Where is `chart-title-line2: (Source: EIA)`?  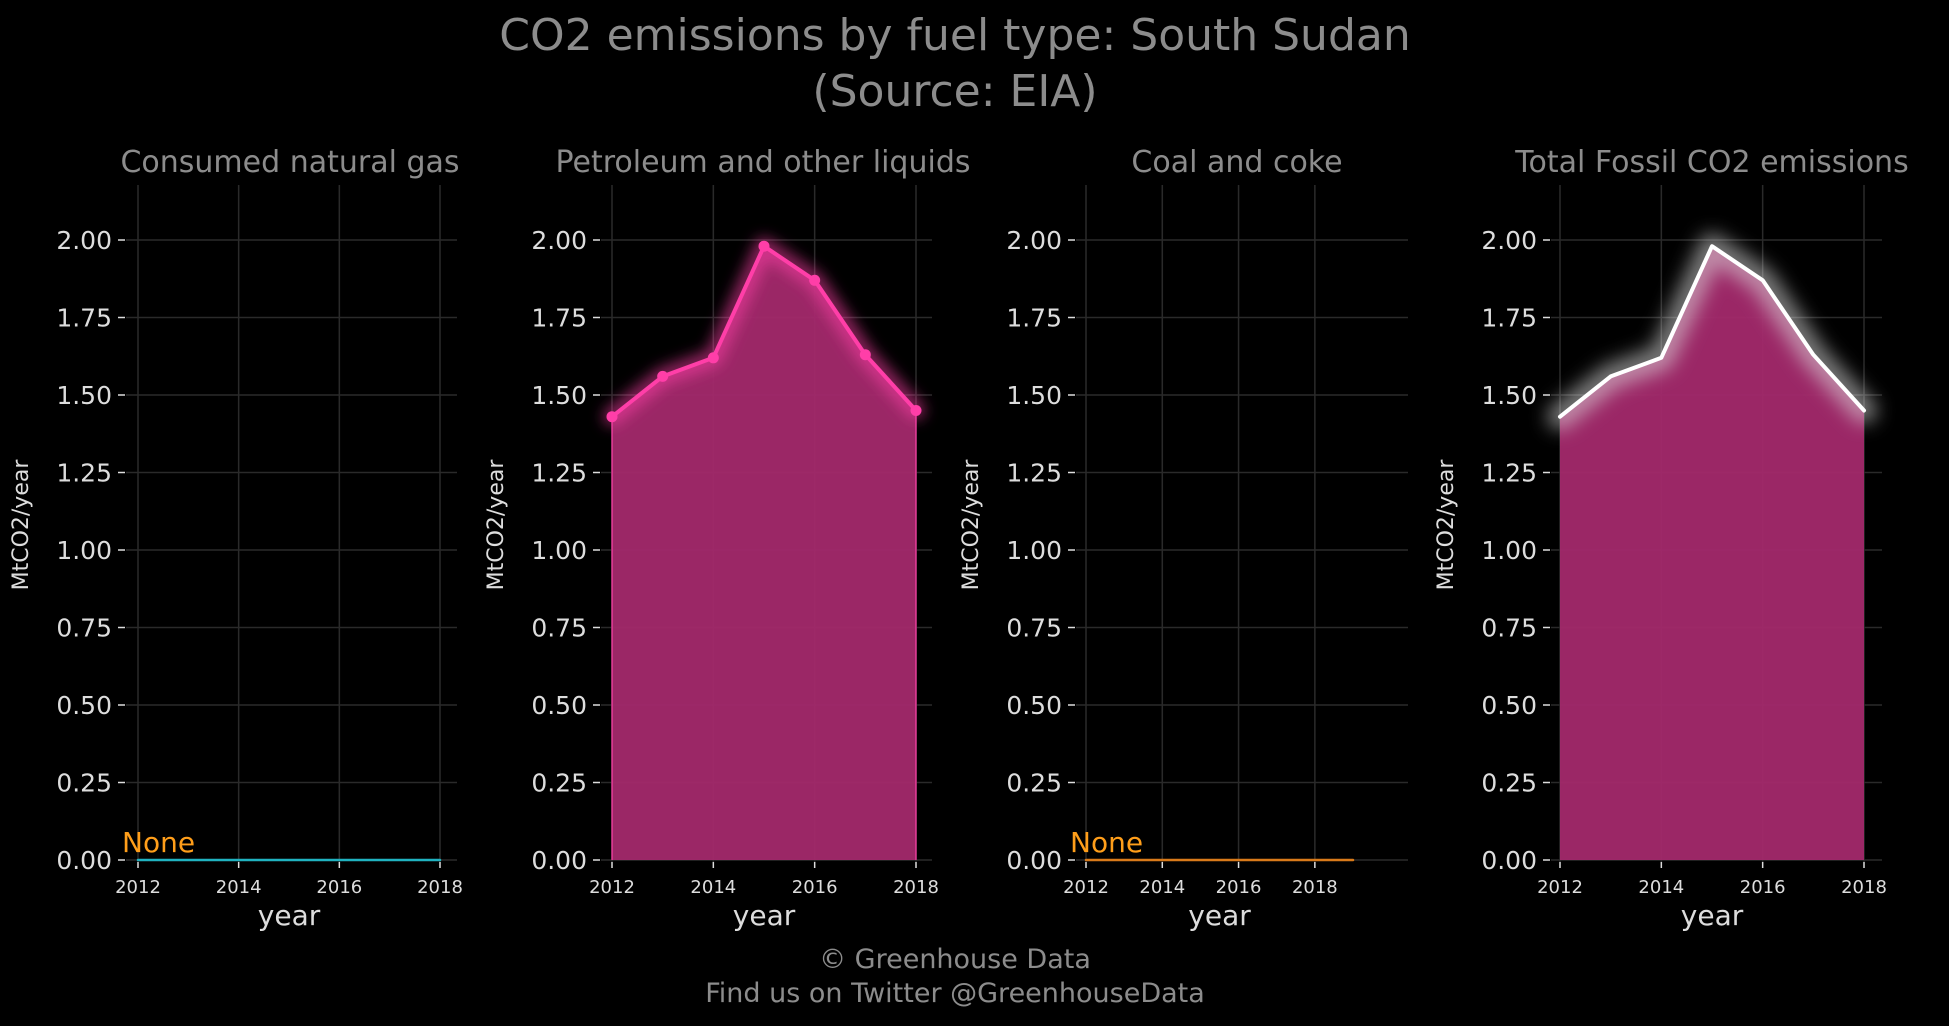
chart-title-line2: (Source: EIA) is located at coordinates (955, 91).